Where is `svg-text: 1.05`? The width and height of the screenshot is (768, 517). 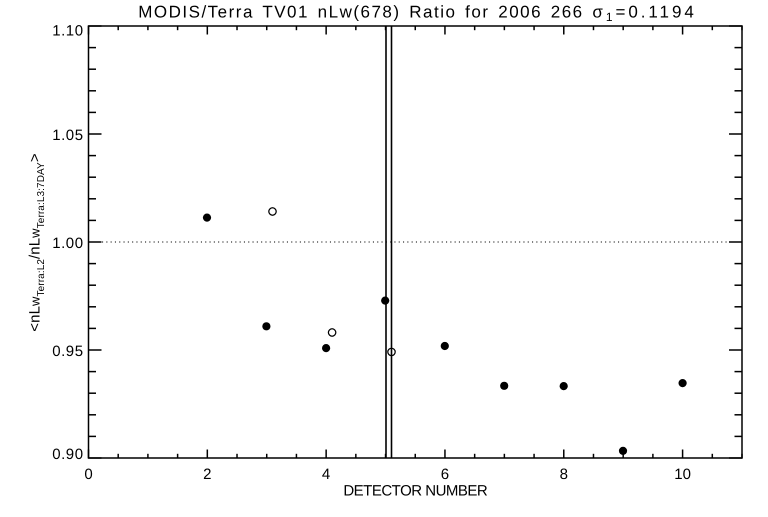
svg-text: 1.05 is located at coordinates (67, 135).